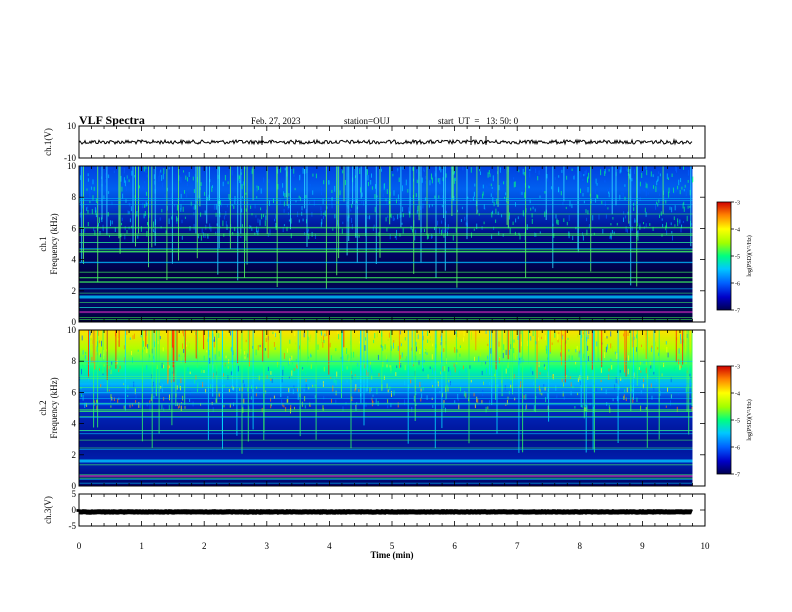  Describe the element at coordinates (112, 120) in the screenshot. I see `chart-title: VLF Spectra` at that location.